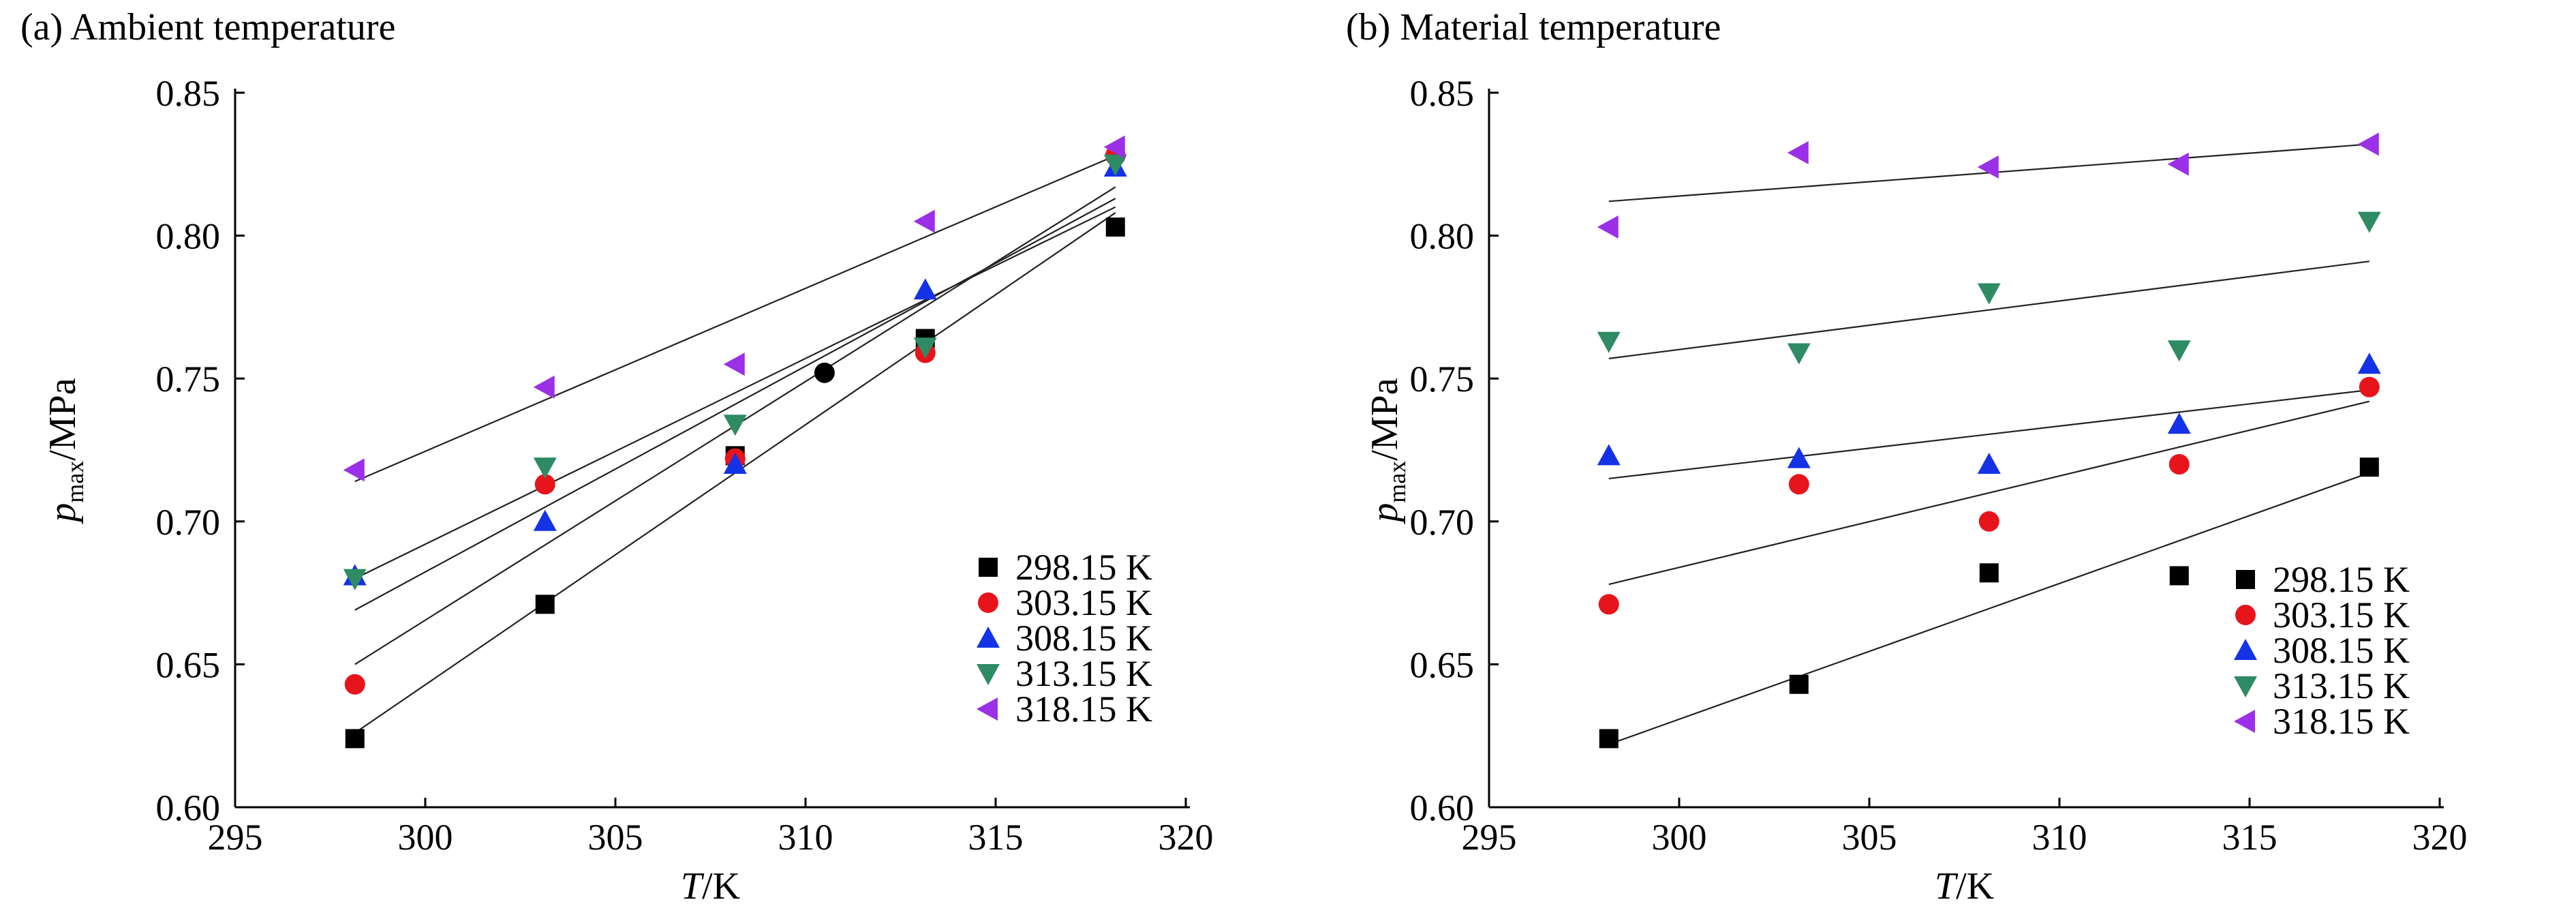  What do you see at coordinates (189, 93) in the screenshot?
I see `y-tick-label: 0.85` at bounding box center [189, 93].